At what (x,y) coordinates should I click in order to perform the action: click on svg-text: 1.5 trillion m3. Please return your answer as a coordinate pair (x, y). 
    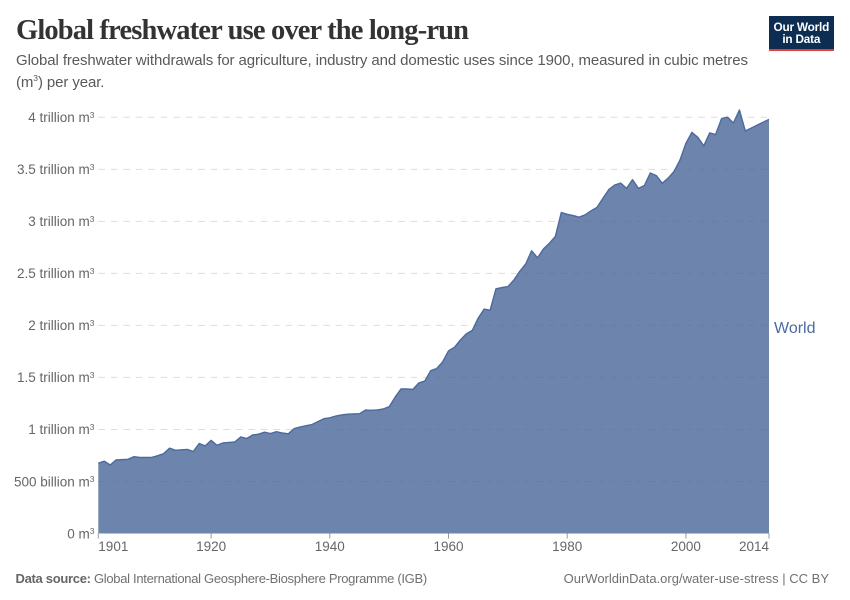
    Looking at the image, I should click on (56, 377).